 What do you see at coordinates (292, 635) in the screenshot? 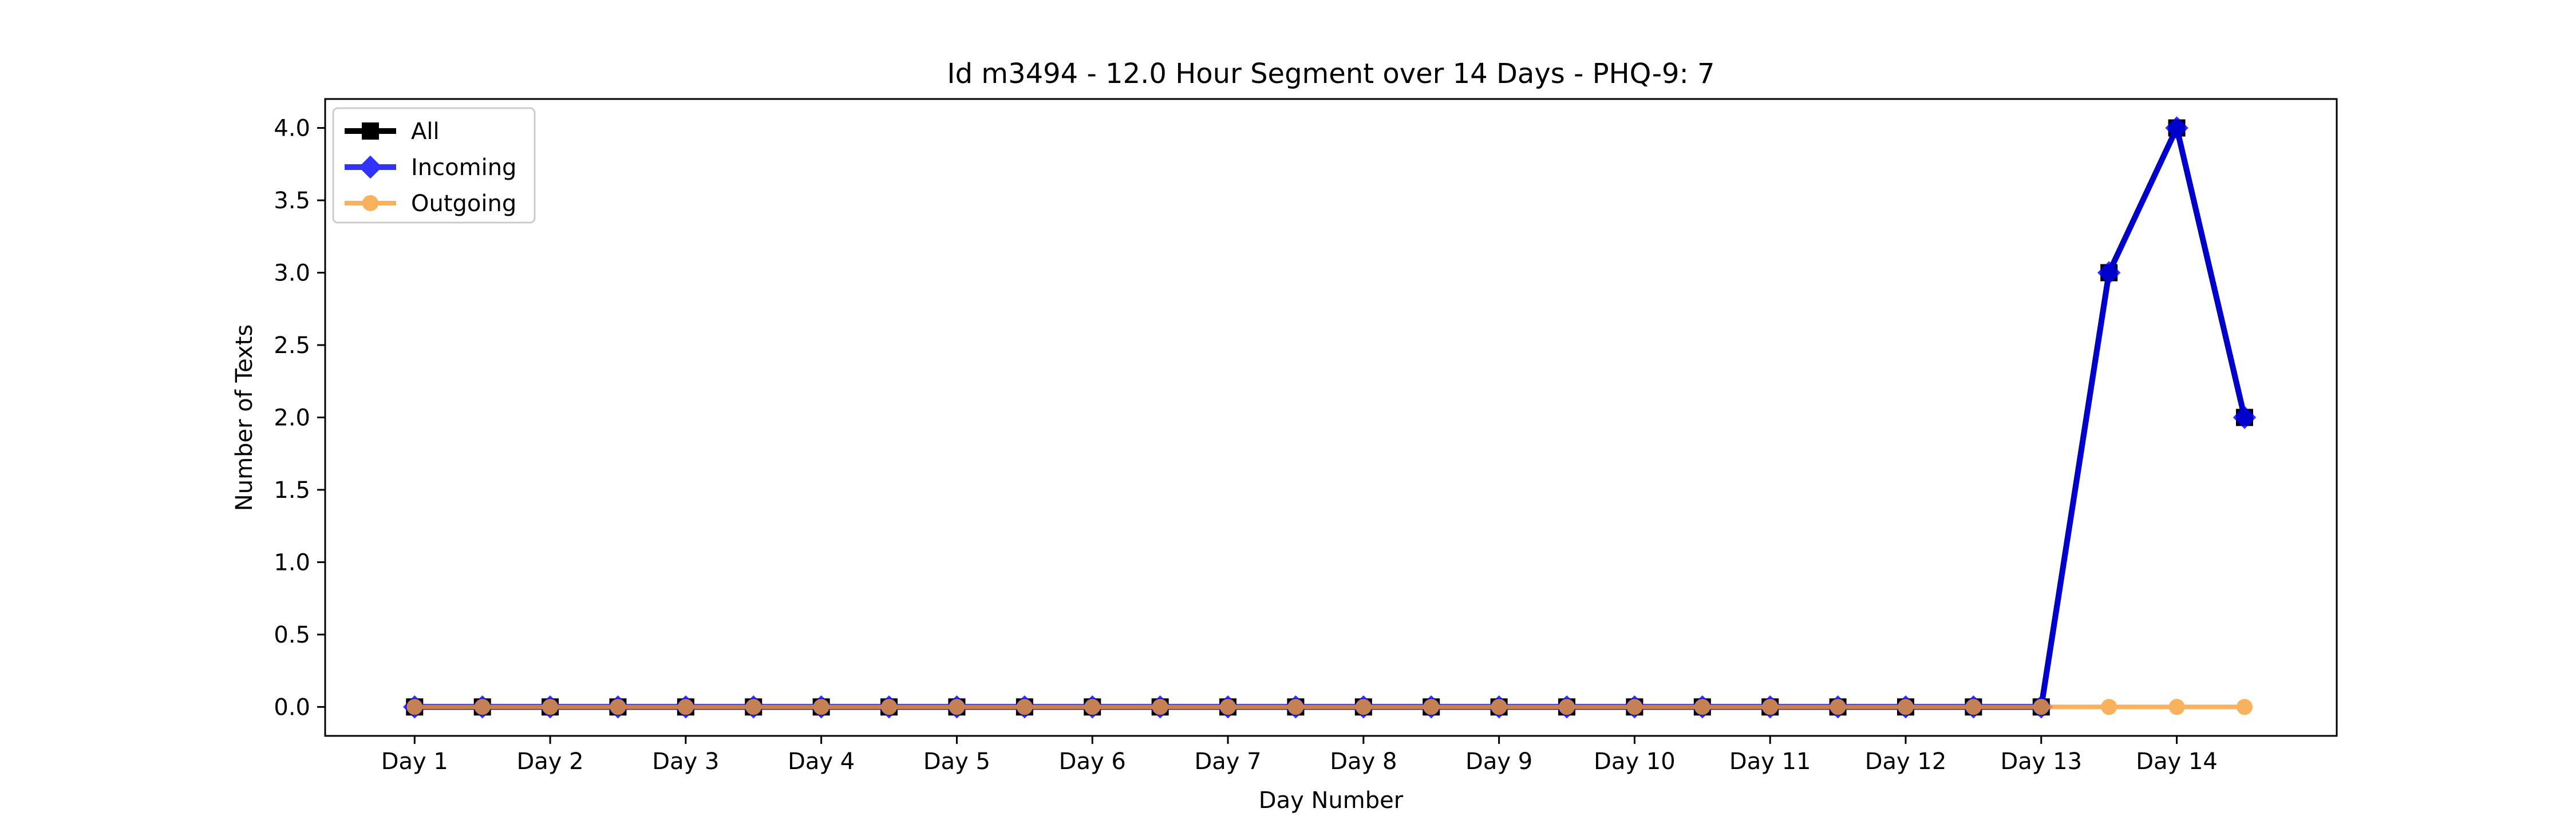
I see `y-tick-label: 0.5` at bounding box center [292, 635].